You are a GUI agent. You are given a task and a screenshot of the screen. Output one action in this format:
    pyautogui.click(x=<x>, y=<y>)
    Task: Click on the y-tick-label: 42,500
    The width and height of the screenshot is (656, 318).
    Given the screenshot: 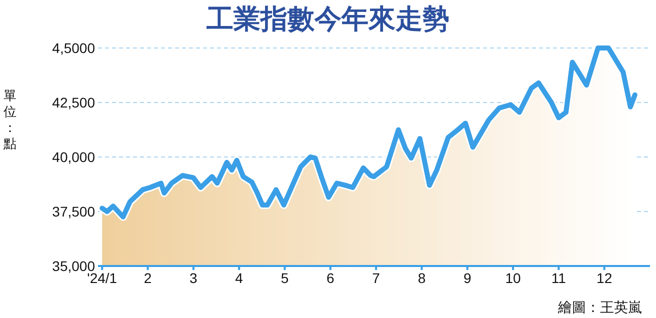 What is the action you would take?
    pyautogui.click(x=74, y=102)
    